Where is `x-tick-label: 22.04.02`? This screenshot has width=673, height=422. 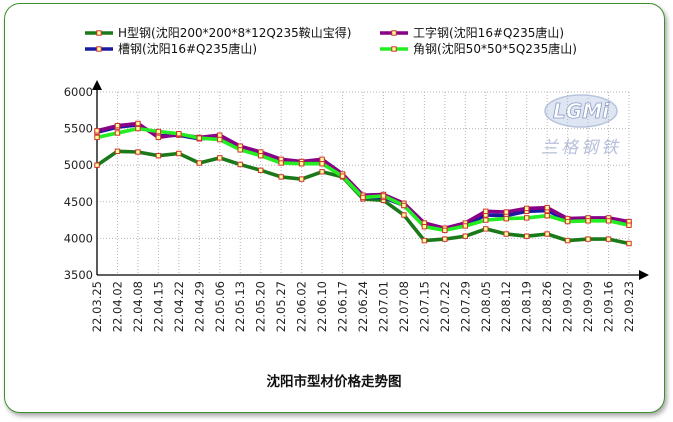
x-tick-label: 22.04.02 is located at coordinates (117, 306).